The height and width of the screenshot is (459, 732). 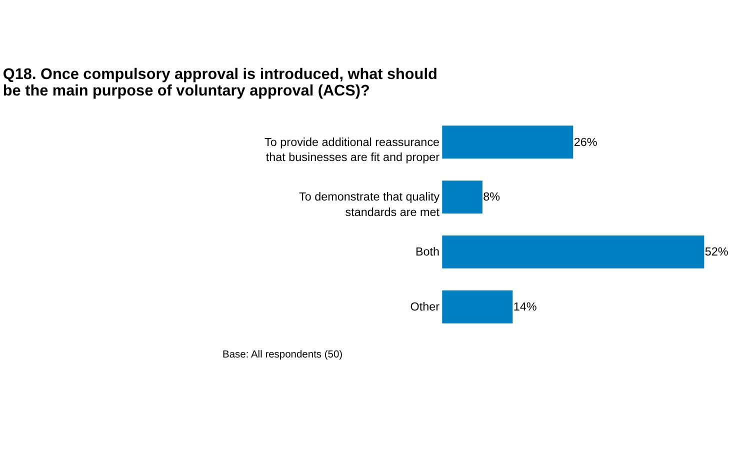 What do you see at coordinates (352, 150) in the screenshot?
I see `y-tick-label: To provide additional reassurance that businesses are fit and proper` at bounding box center [352, 150].